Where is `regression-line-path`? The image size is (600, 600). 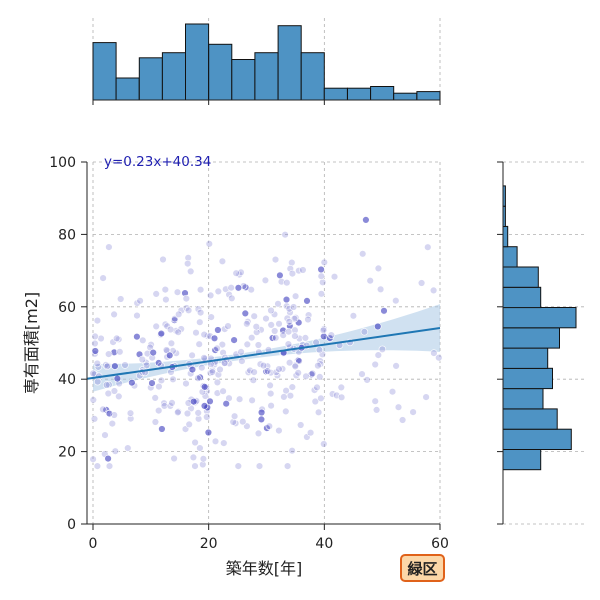
regression-line-path is located at coordinates (264, 353).